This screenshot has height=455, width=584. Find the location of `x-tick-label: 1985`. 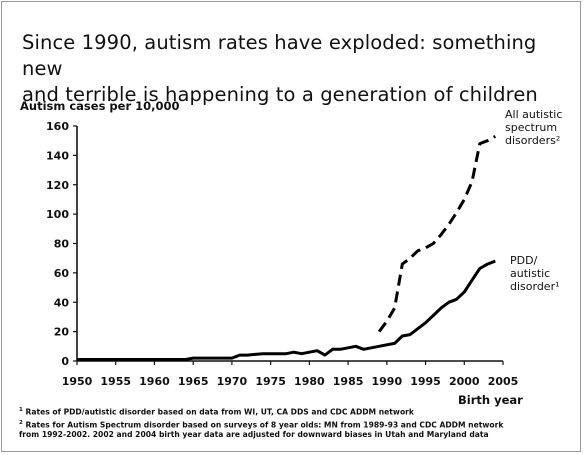

x-tick-label: 1985 is located at coordinates (348, 381).